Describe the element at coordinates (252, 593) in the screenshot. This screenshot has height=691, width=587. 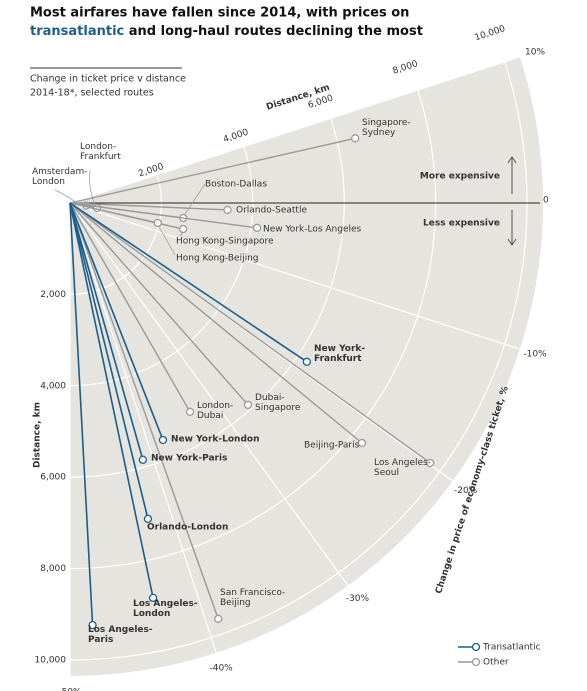
I see `route-label-line: San Francisco-` at that location.